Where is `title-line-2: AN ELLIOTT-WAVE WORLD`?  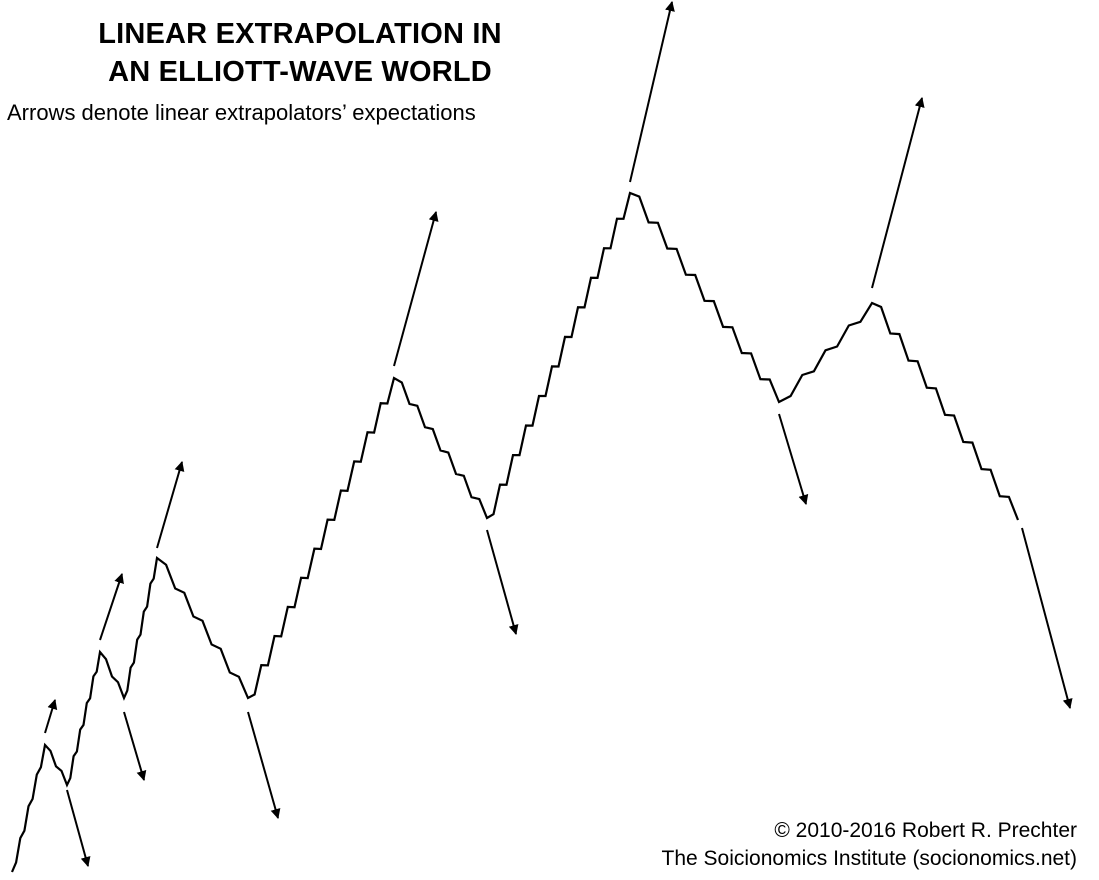
title-line-2: AN ELLIOTT-WAVE WORLD is located at coordinates (300, 72).